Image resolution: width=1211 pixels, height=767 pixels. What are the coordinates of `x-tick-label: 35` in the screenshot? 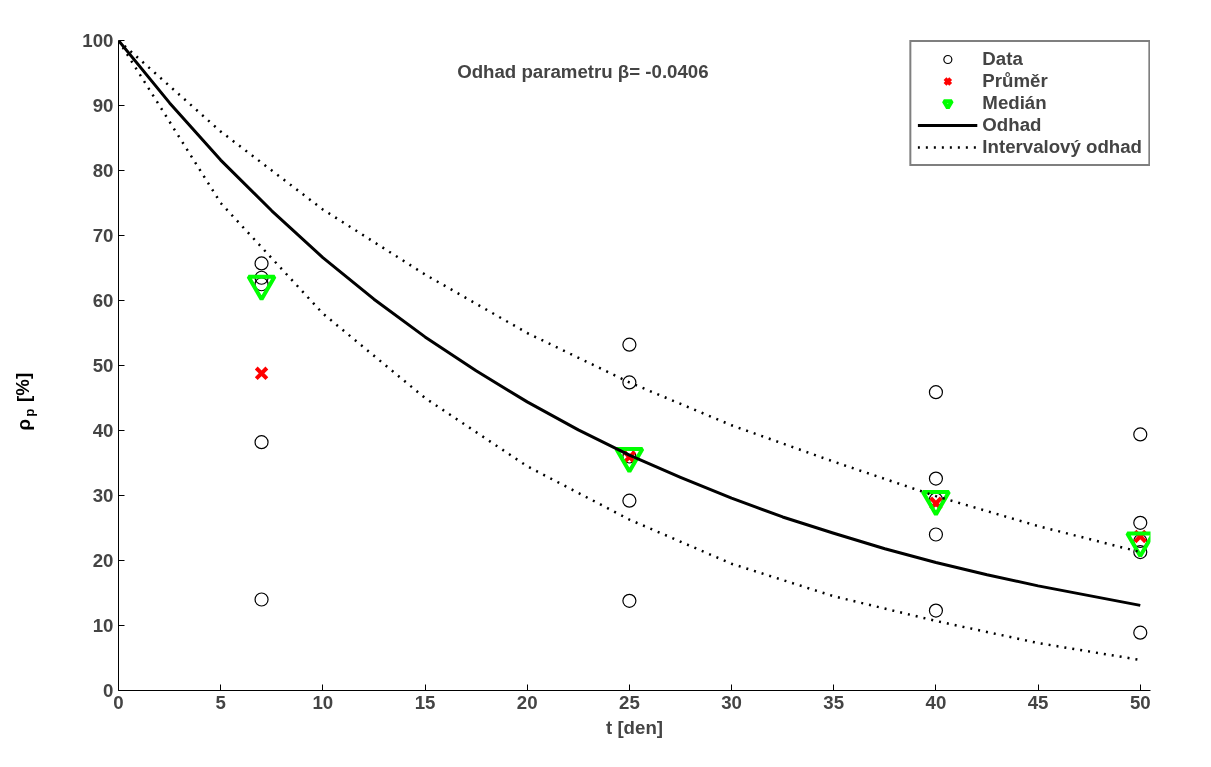 It's located at (834, 702).